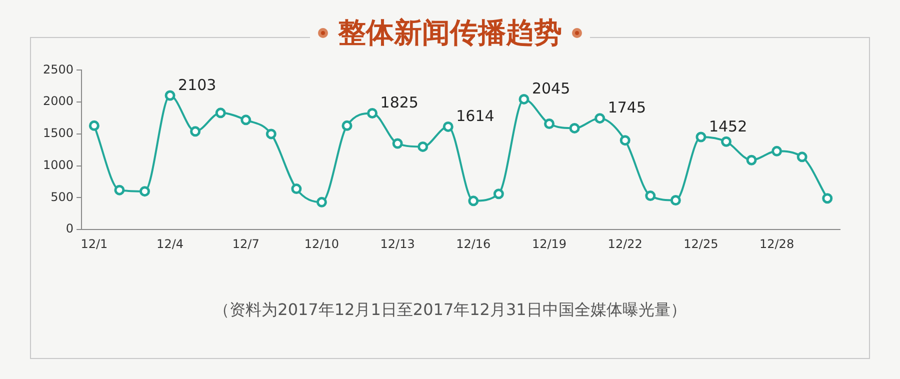  I want to click on x-tick-label: 12/28, so click(777, 243).